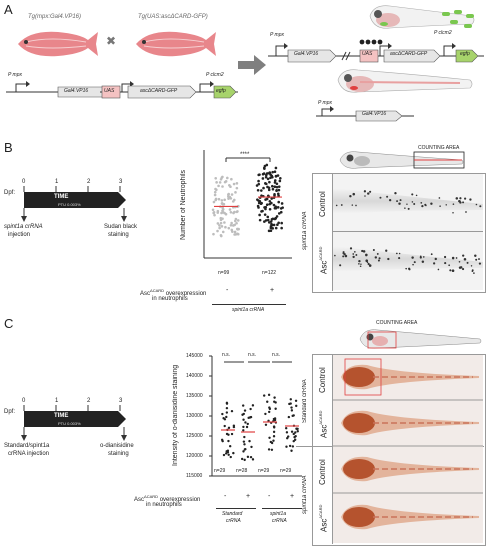 This screenshot has width=489, height=550. Describe the element at coordinates (420, 339) in the screenshot. I see `embryo-illustration-c` at that location.